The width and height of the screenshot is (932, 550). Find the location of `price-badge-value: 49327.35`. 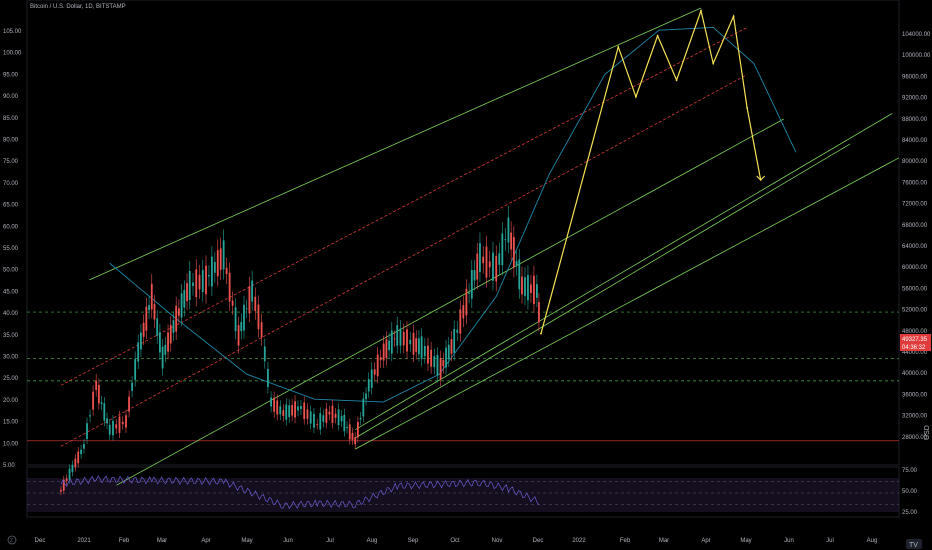

price-badge-value: 49327.35 is located at coordinates (915, 340).